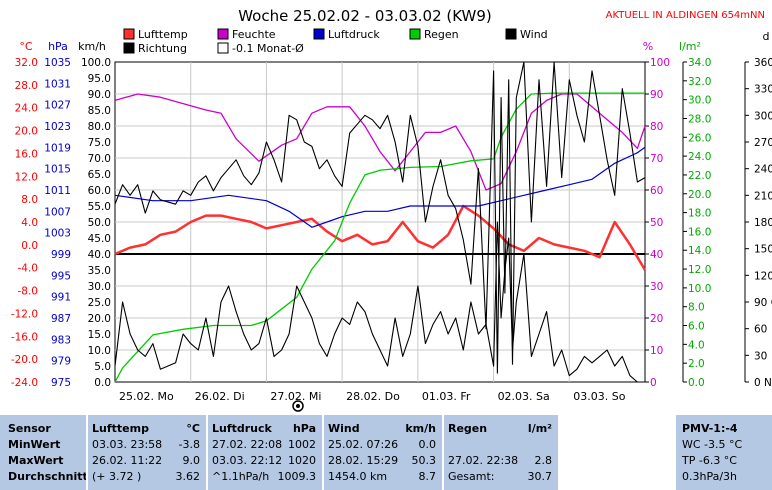  I want to click on wind-axis-tick: 100.0, so click(96, 63).